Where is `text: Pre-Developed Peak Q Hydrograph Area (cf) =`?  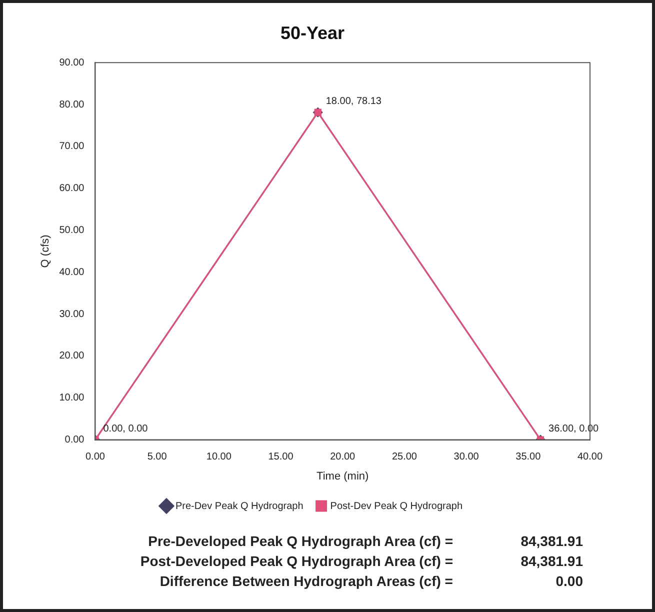
text: Pre-Developed Peak Q Hydrograph Area (cf) = is located at coordinates (300, 541).